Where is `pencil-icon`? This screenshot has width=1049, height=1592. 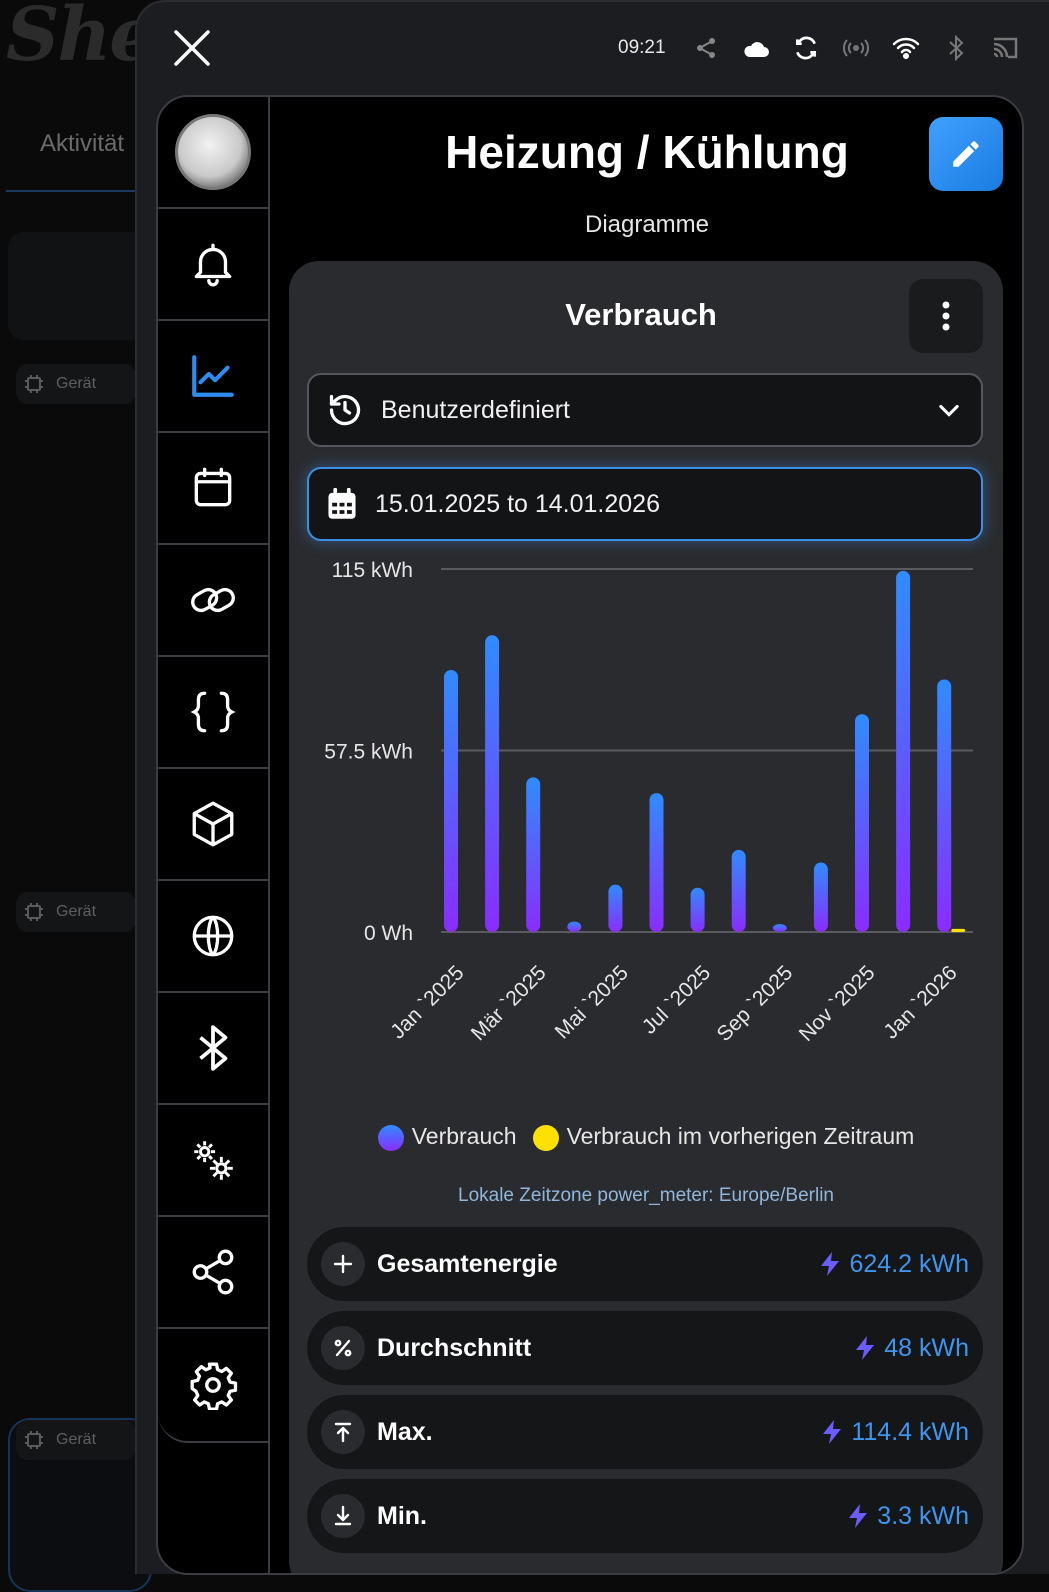
pencil-icon is located at coordinates (966, 154).